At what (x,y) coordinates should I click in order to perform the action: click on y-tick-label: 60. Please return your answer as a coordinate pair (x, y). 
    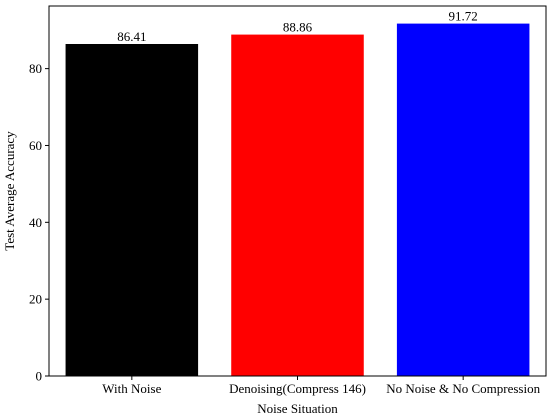
    Looking at the image, I should click on (35, 145).